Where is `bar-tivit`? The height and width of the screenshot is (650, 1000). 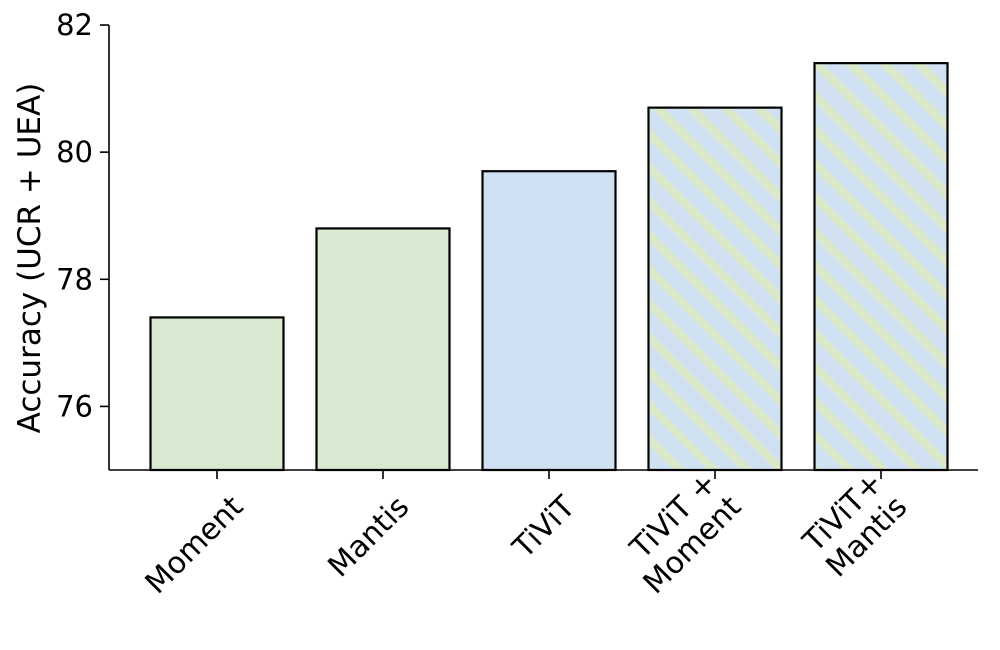 bar-tivit is located at coordinates (549, 321).